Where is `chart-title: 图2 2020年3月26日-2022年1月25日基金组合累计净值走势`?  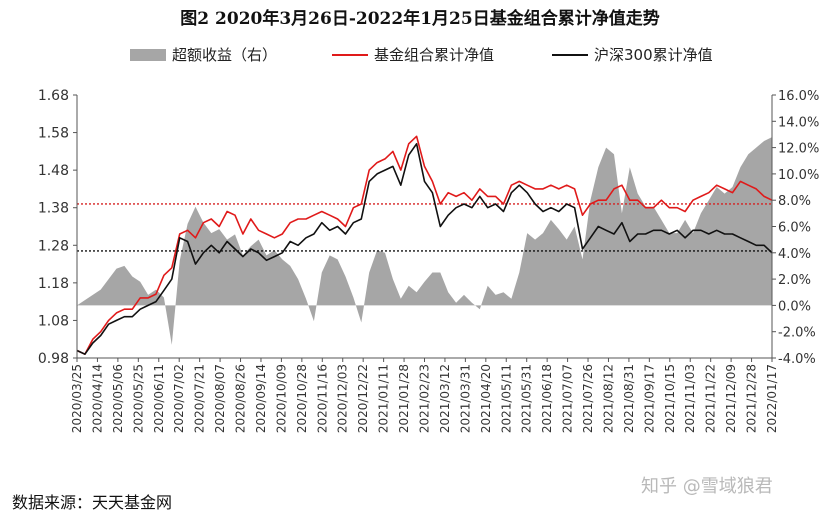 chart-title: 图2 2020年3月26日-2022年1月25日基金组合累计净值走势 is located at coordinates (420, 19).